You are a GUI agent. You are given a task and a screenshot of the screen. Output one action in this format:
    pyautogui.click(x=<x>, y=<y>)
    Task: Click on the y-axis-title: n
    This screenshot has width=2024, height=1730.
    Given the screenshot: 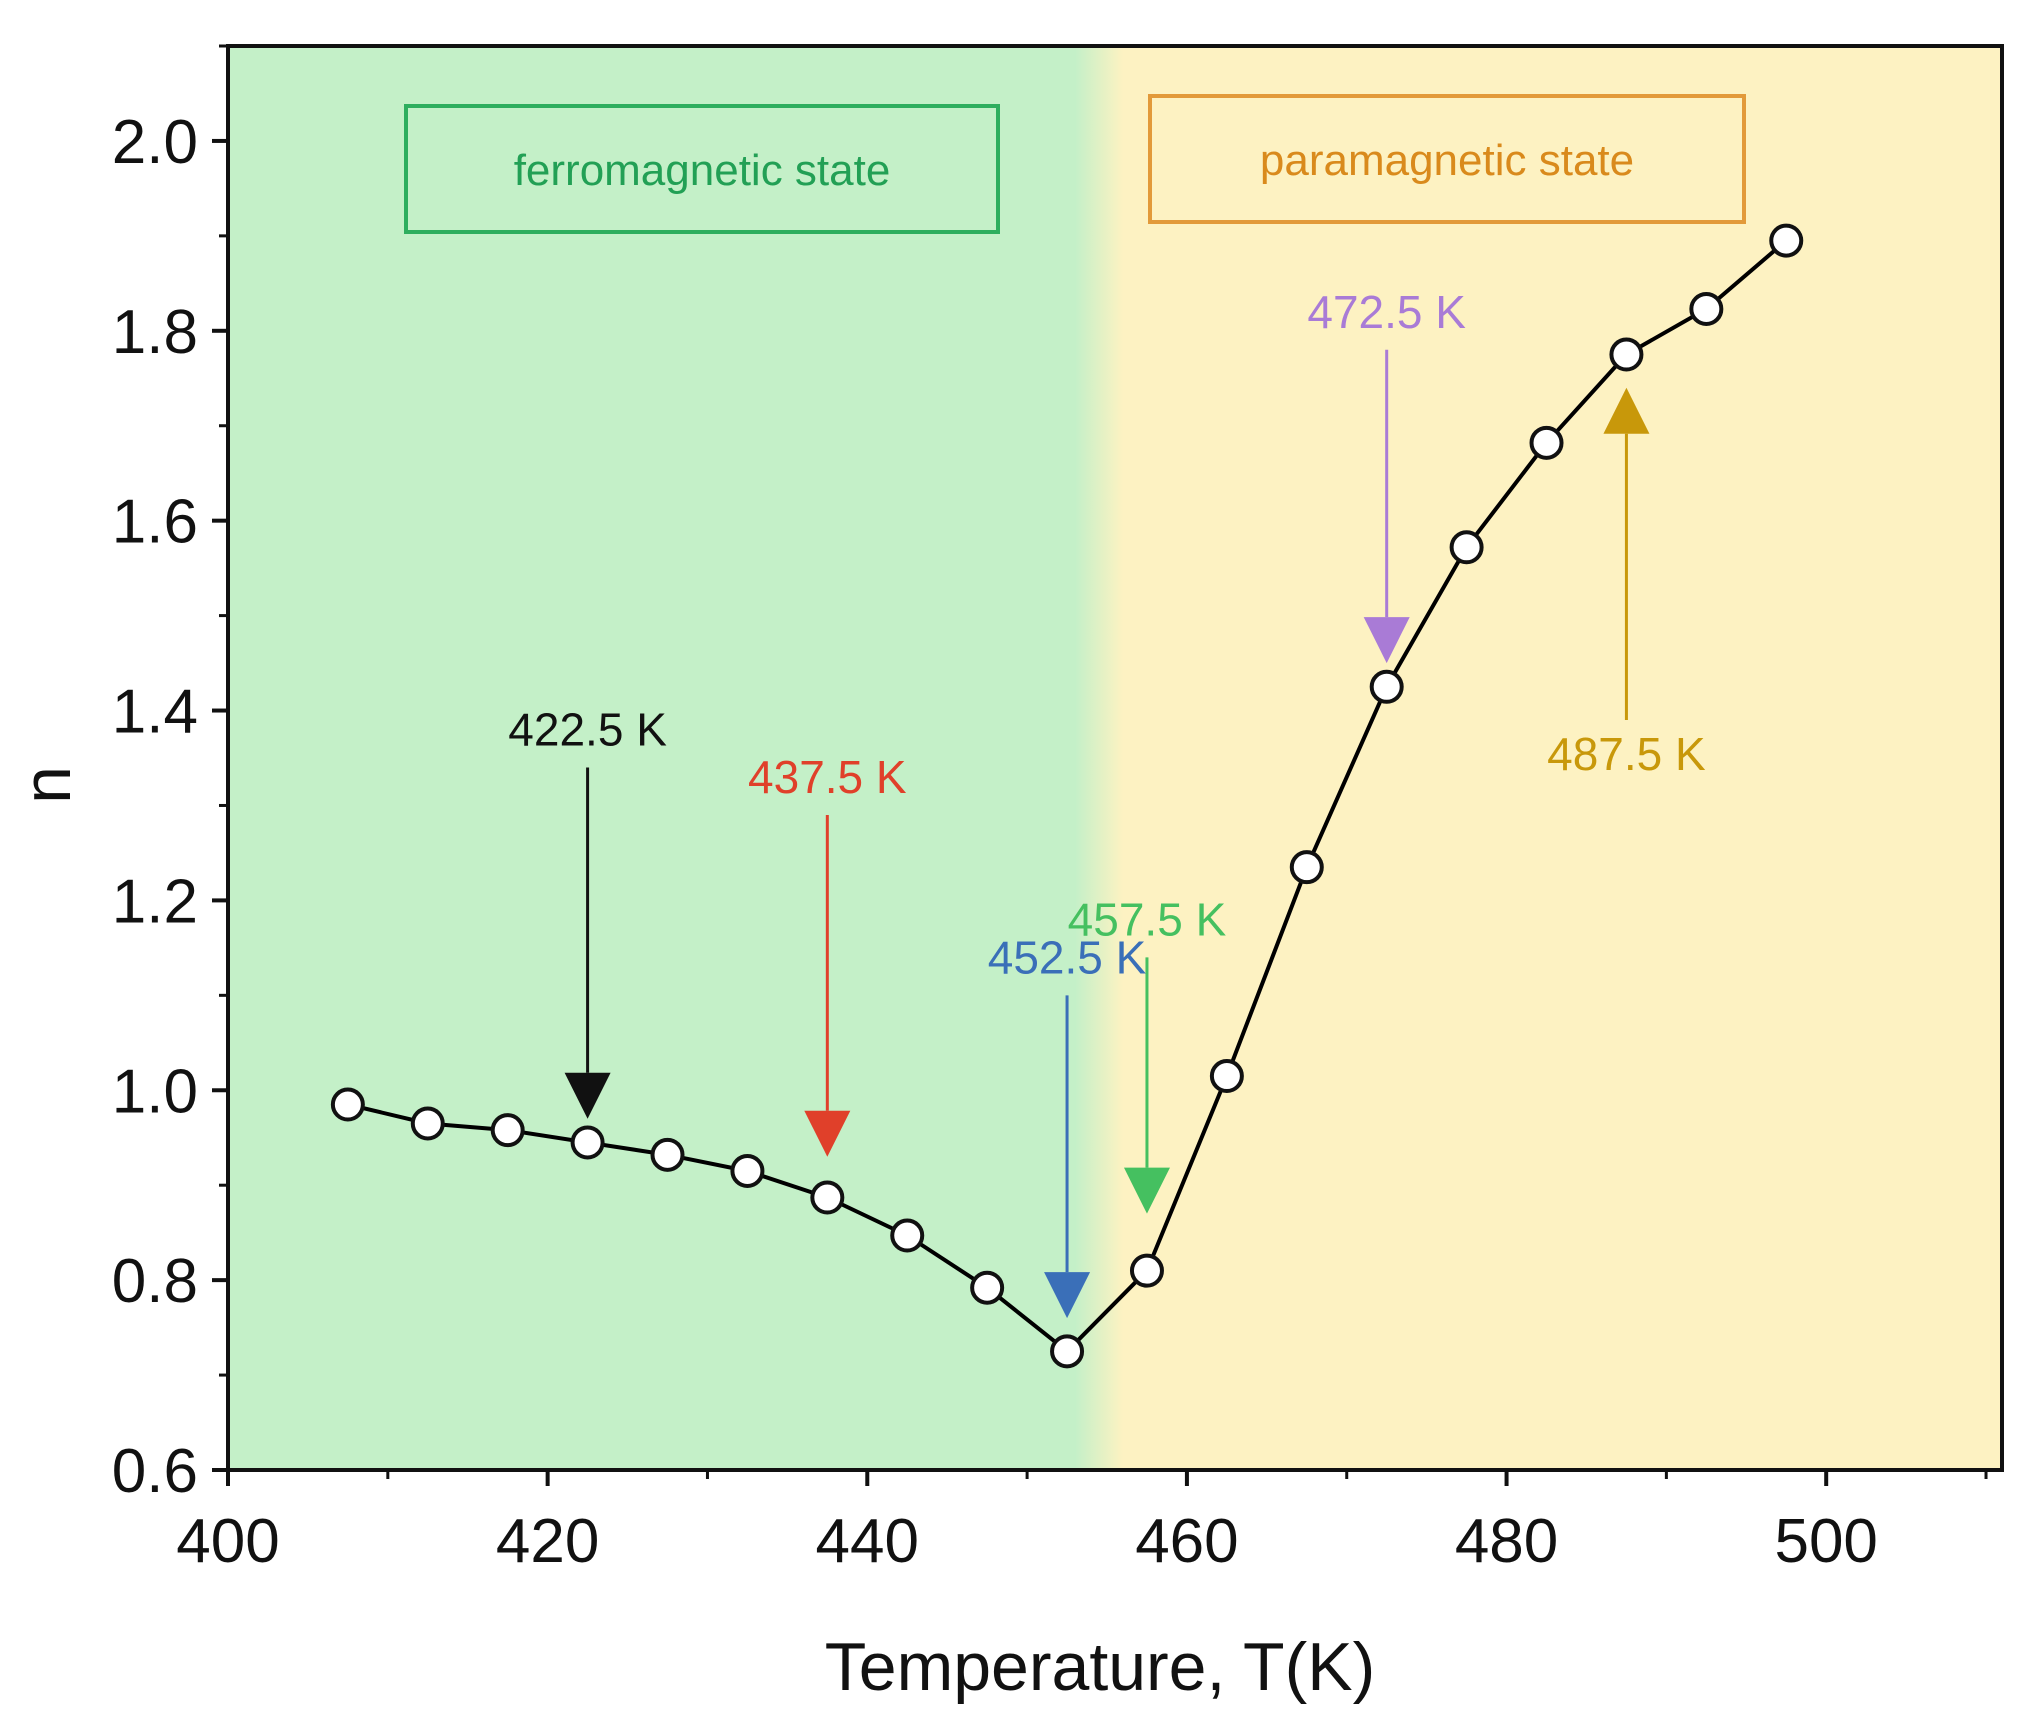 What is the action you would take?
    pyautogui.click(x=47, y=785)
    